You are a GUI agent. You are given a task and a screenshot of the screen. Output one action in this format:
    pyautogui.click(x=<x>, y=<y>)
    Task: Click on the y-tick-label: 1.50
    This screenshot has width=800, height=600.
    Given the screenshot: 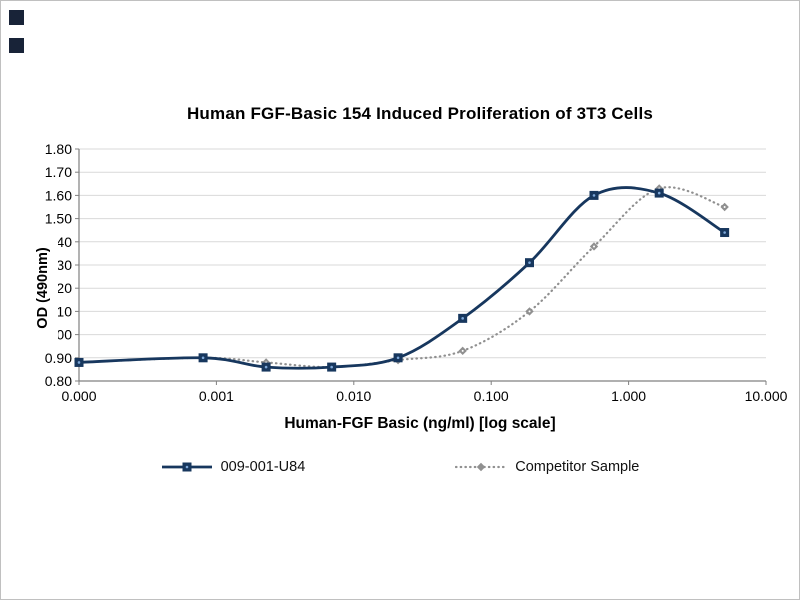 What is the action you would take?
    pyautogui.click(x=58, y=219)
    